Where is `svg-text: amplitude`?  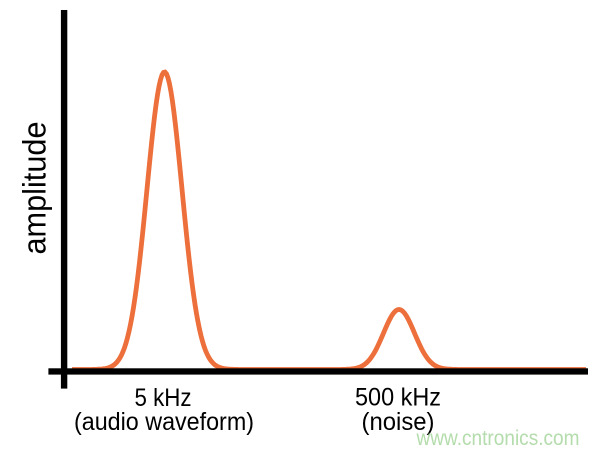 svg-text: amplitude is located at coordinates (35, 188).